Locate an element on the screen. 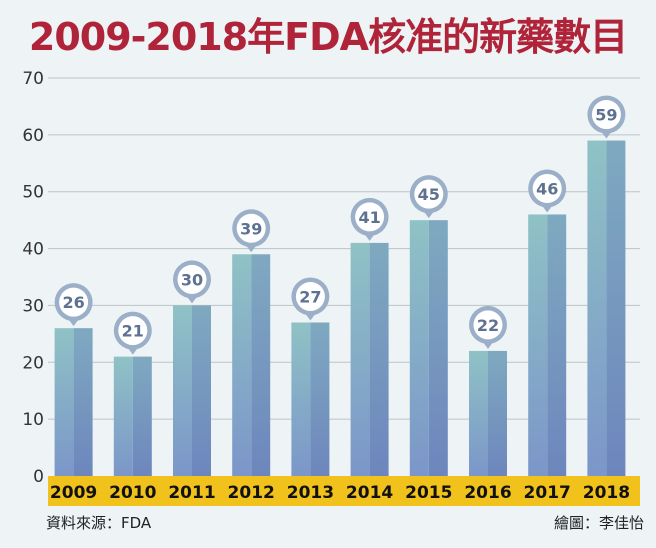 This screenshot has width=656, height=548. bar-2018: 59 is located at coordinates (606, 286).